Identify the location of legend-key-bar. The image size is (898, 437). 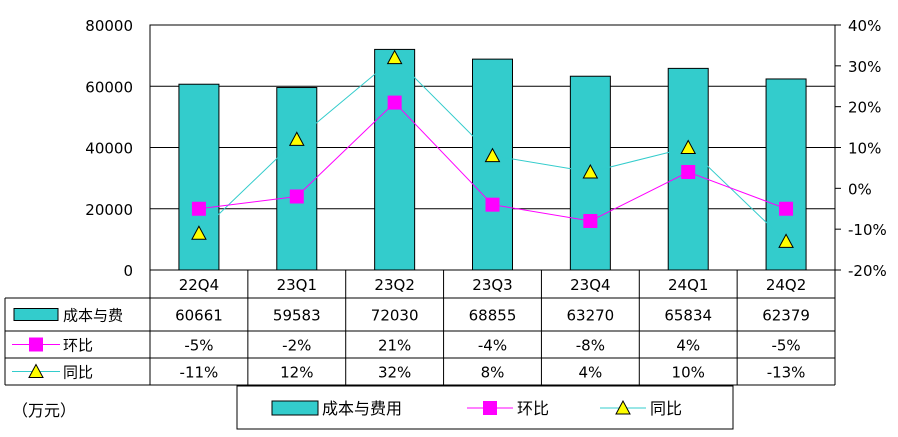
(295, 408).